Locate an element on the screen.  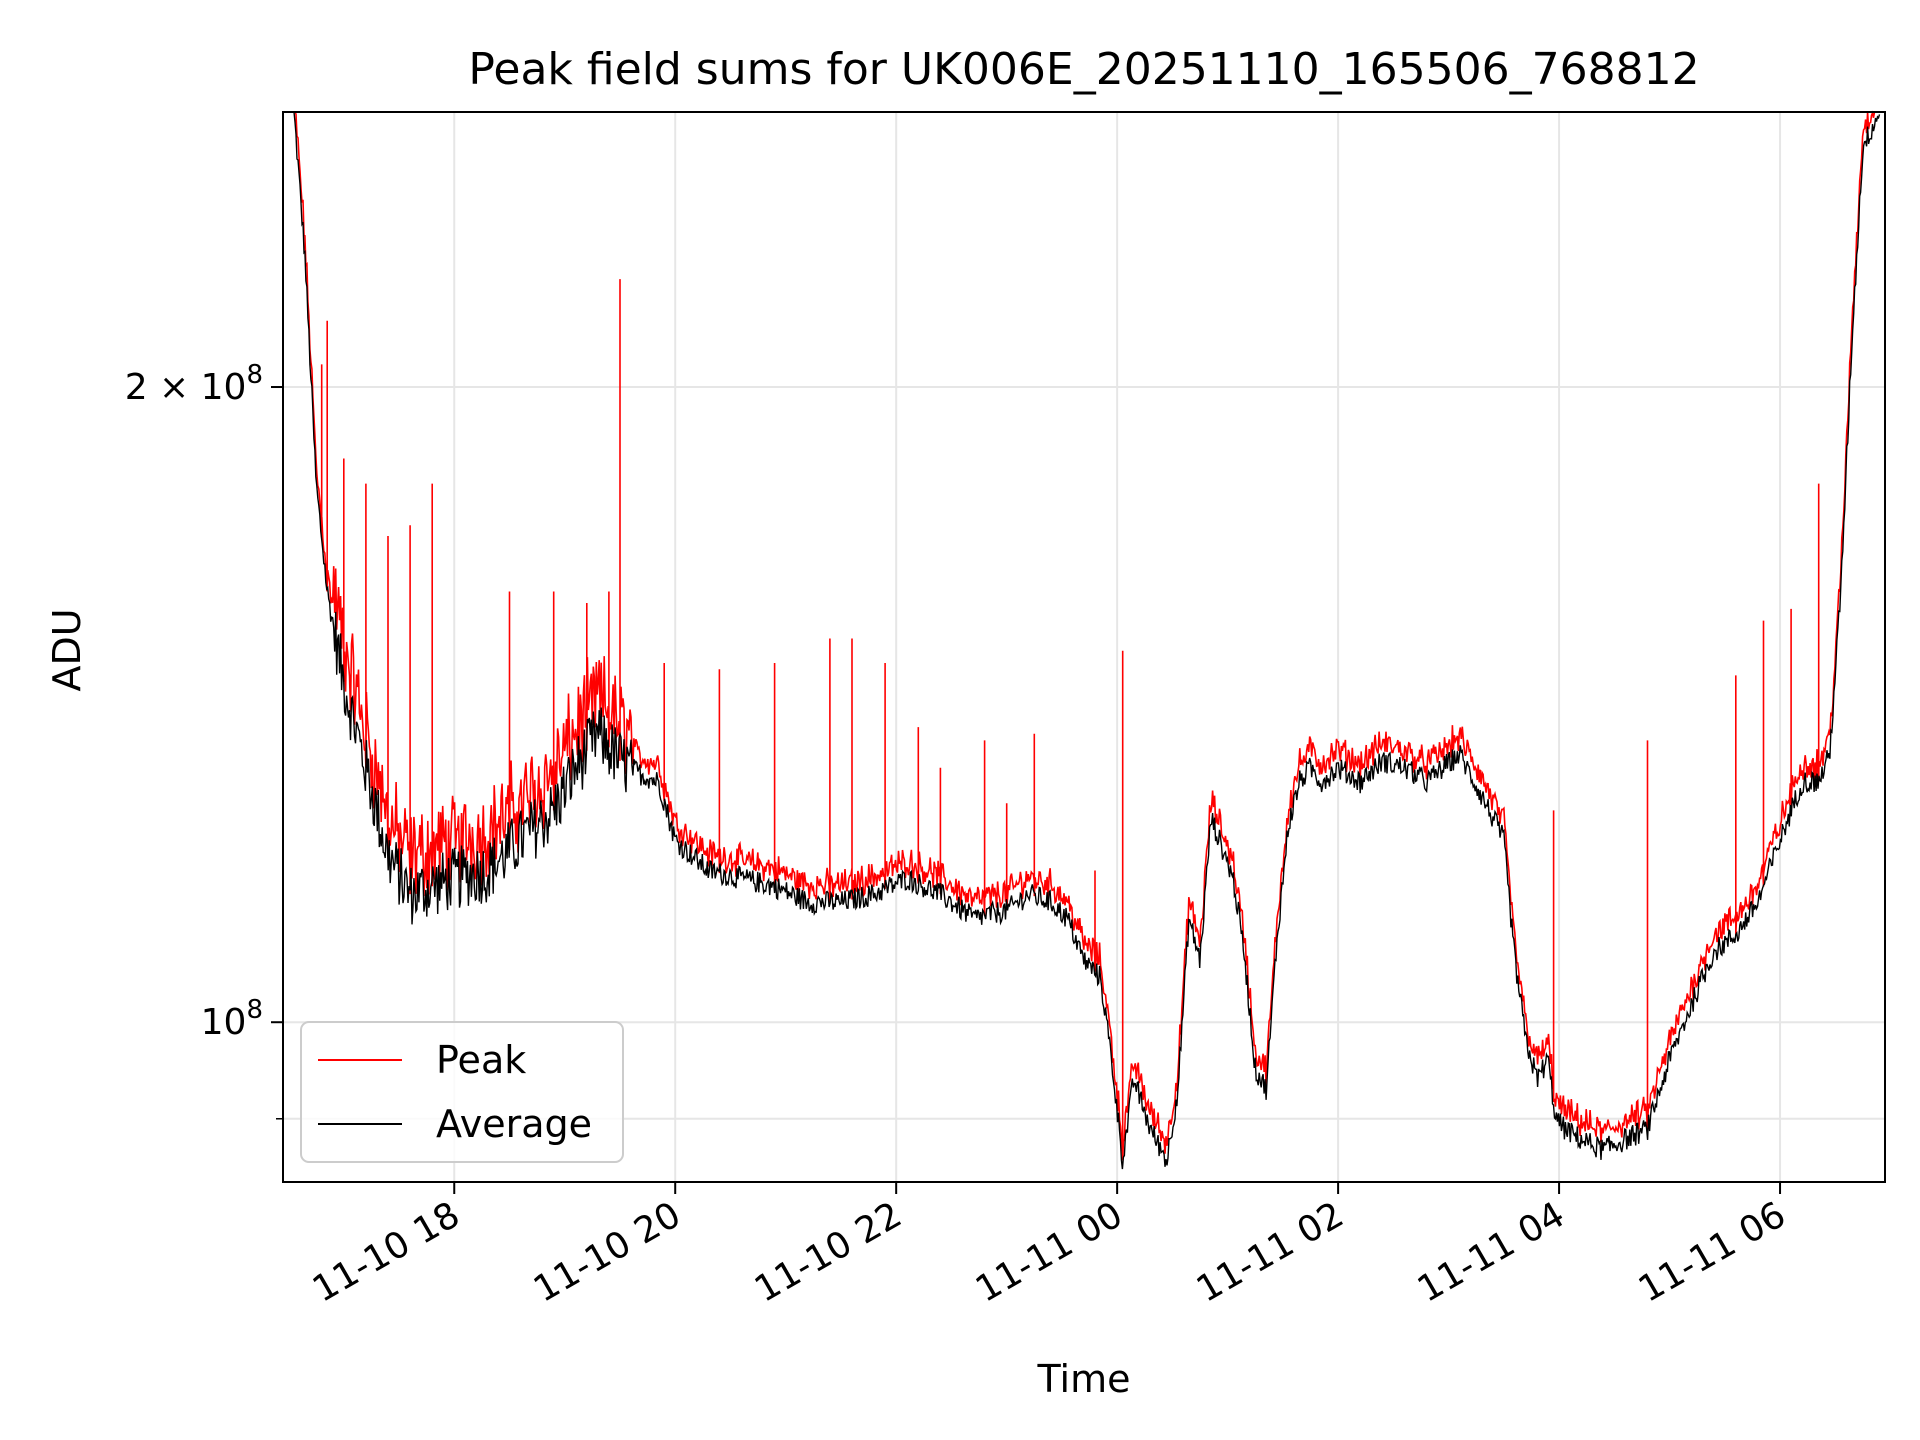
legend-box is located at coordinates (462, 1092).